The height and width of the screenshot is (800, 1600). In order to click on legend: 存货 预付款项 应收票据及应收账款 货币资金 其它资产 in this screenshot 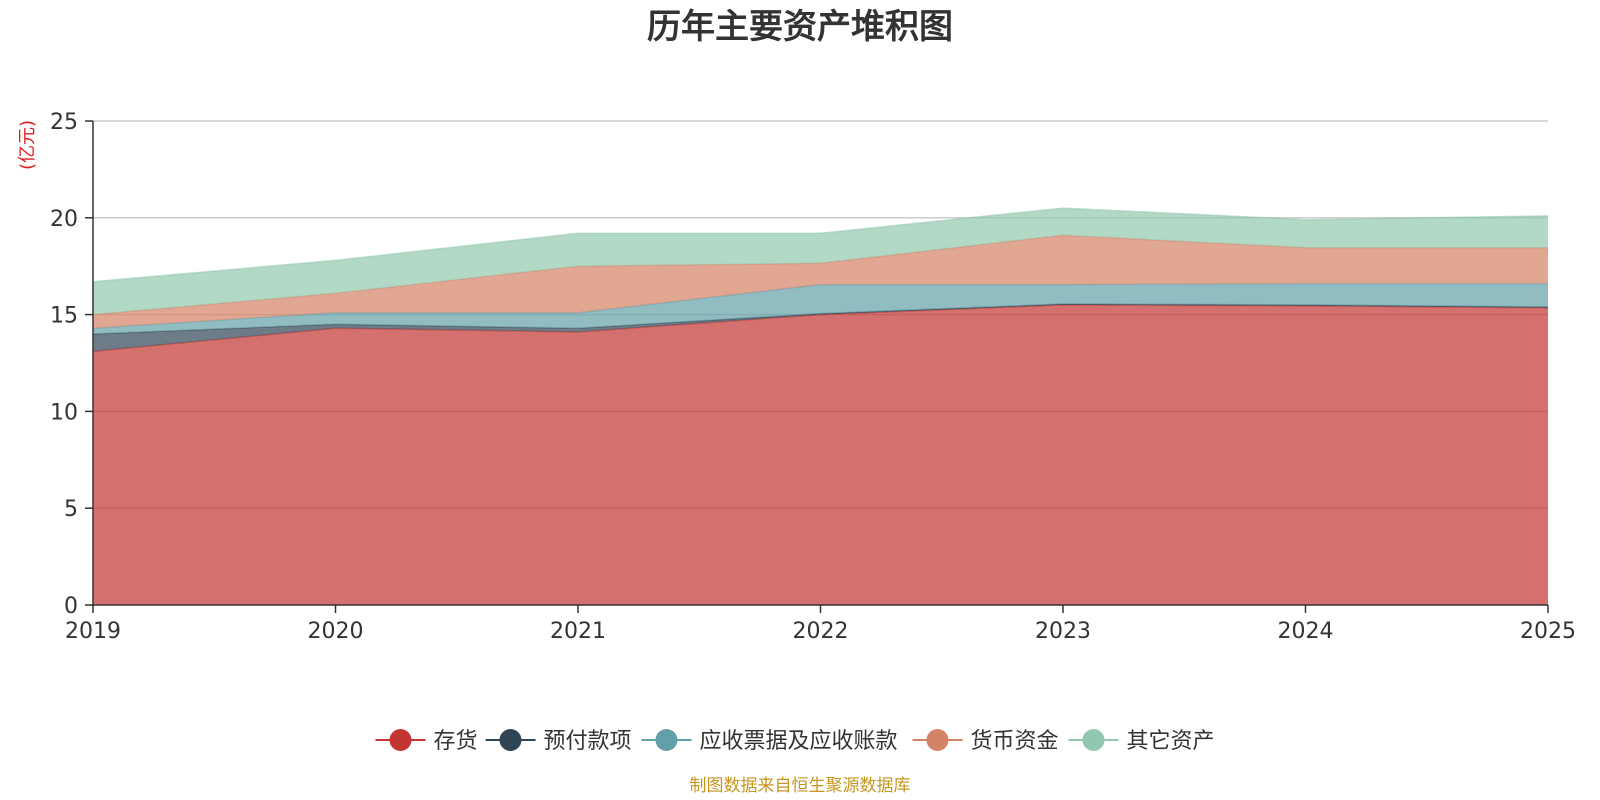, I will do `click(795, 741)`.